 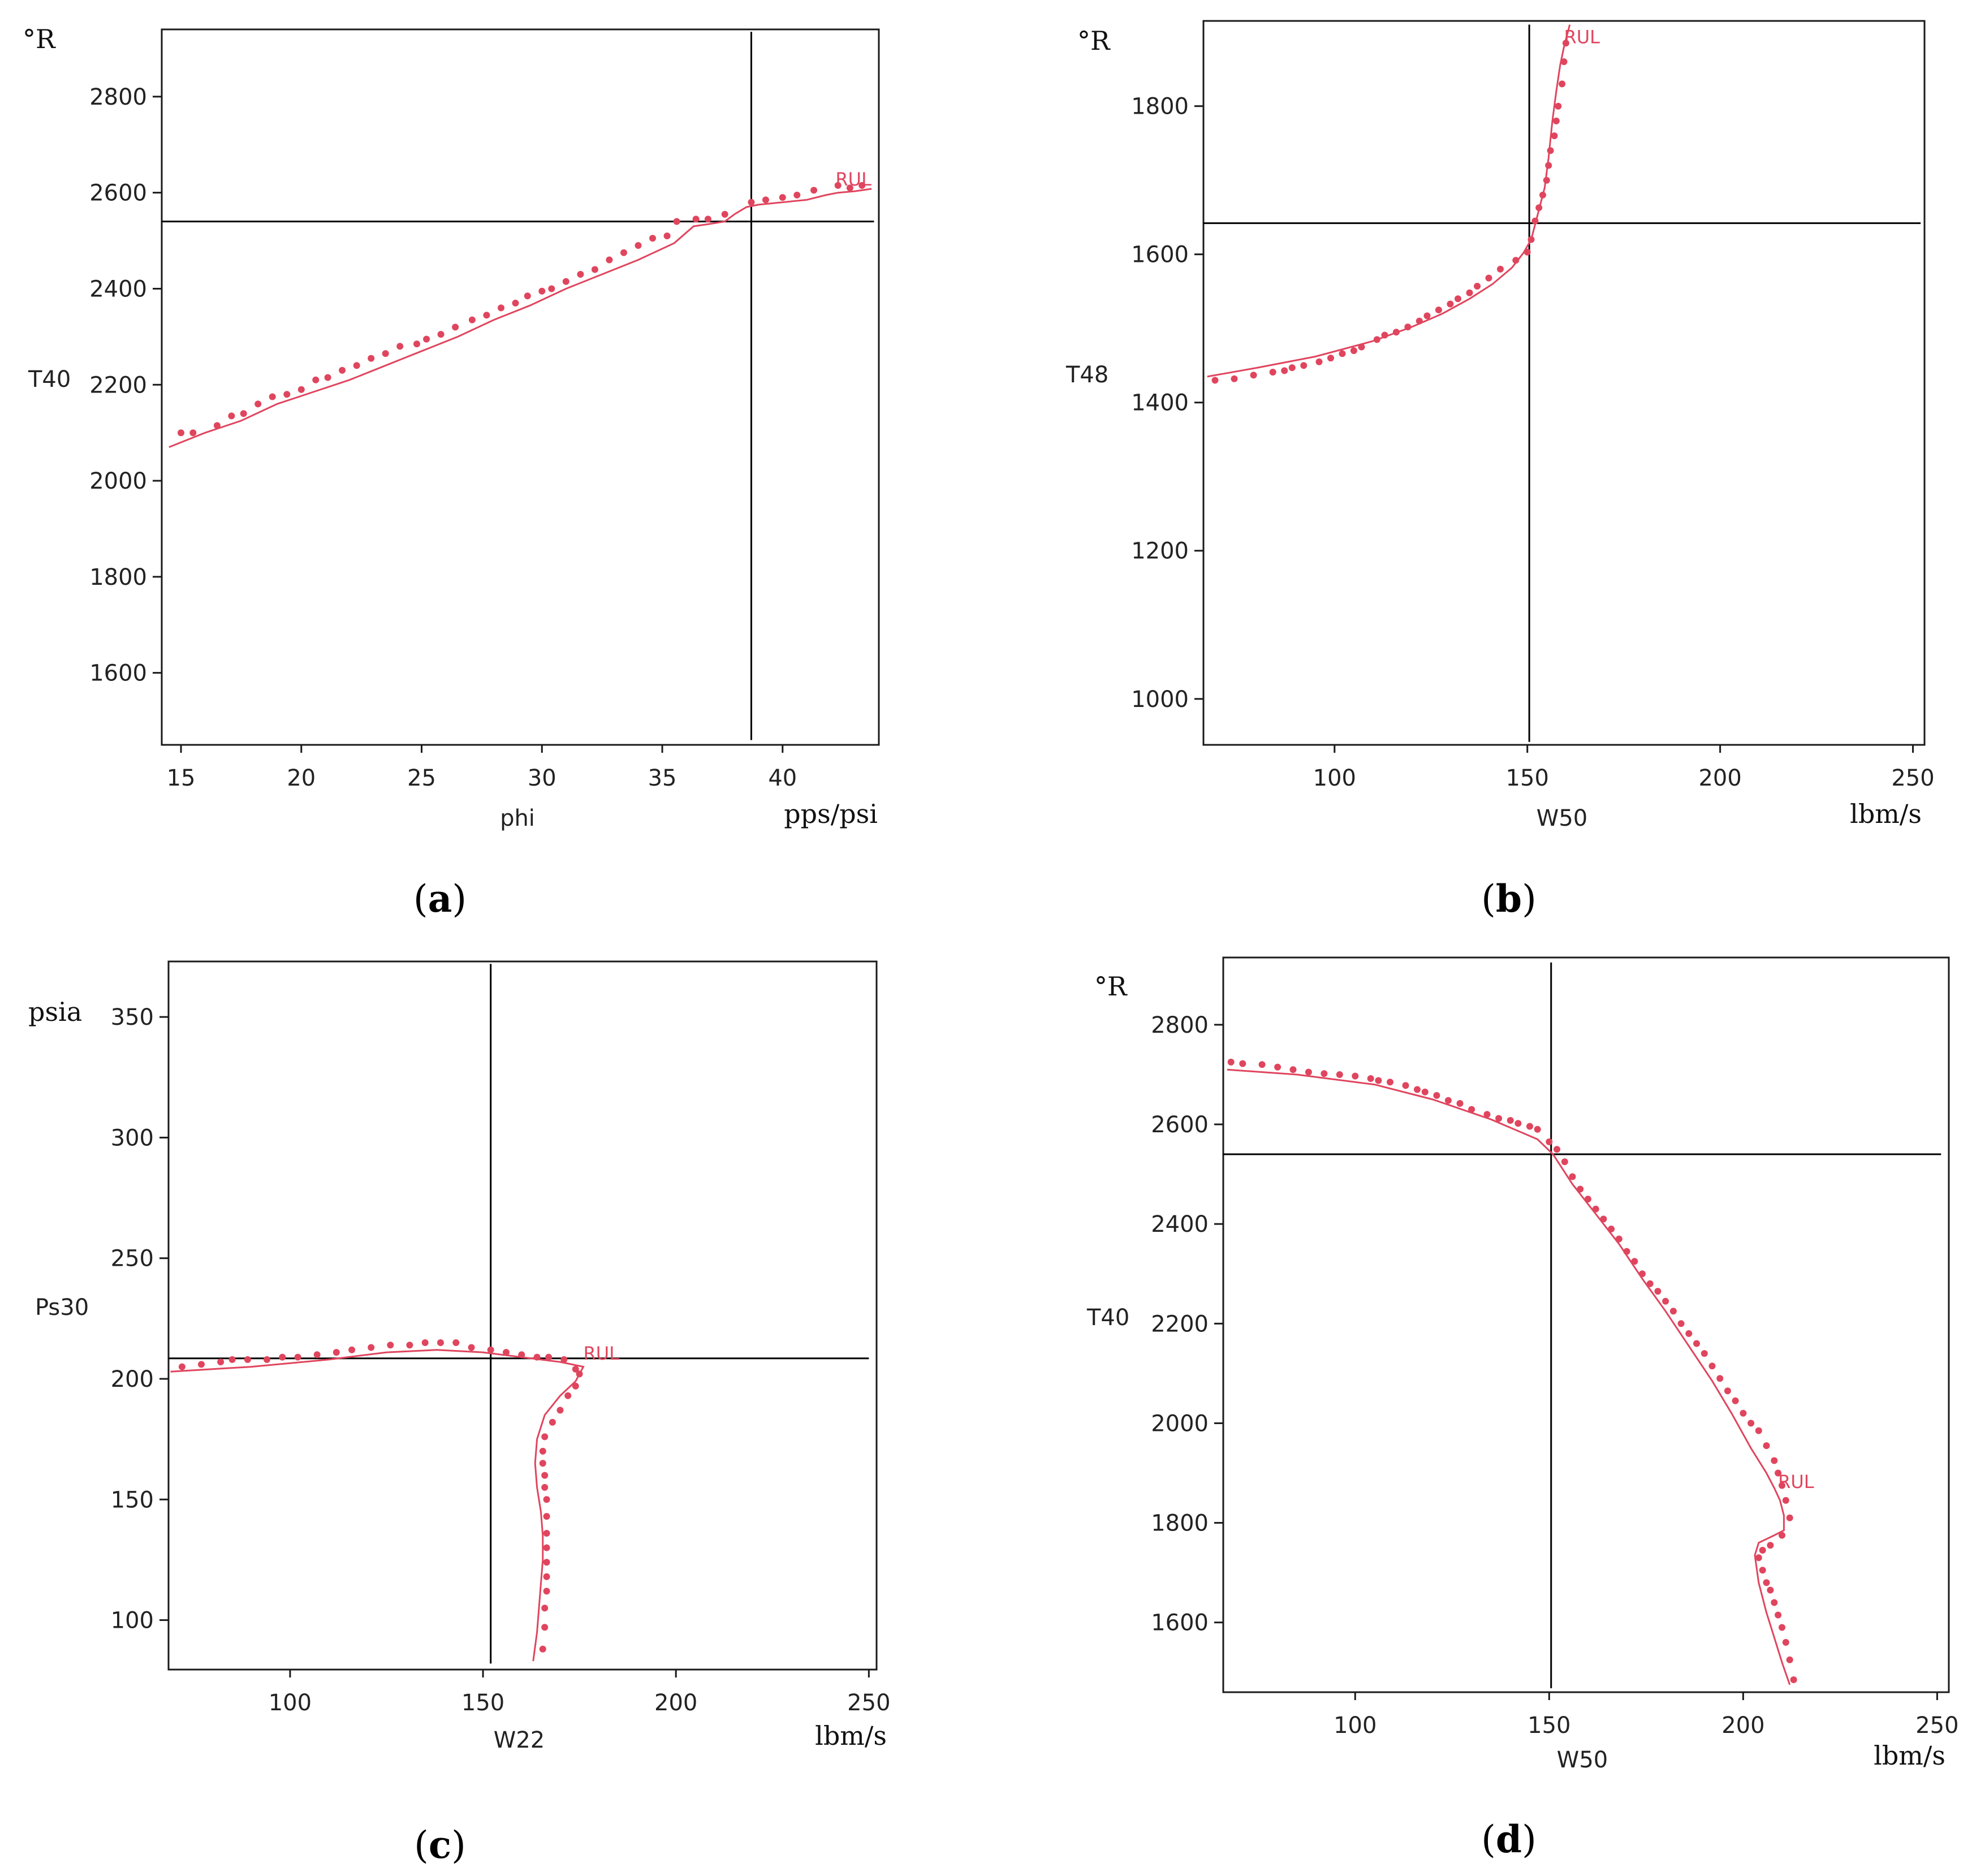 I want to click on y-tick-label: 350, so click(x=132, y=1017).